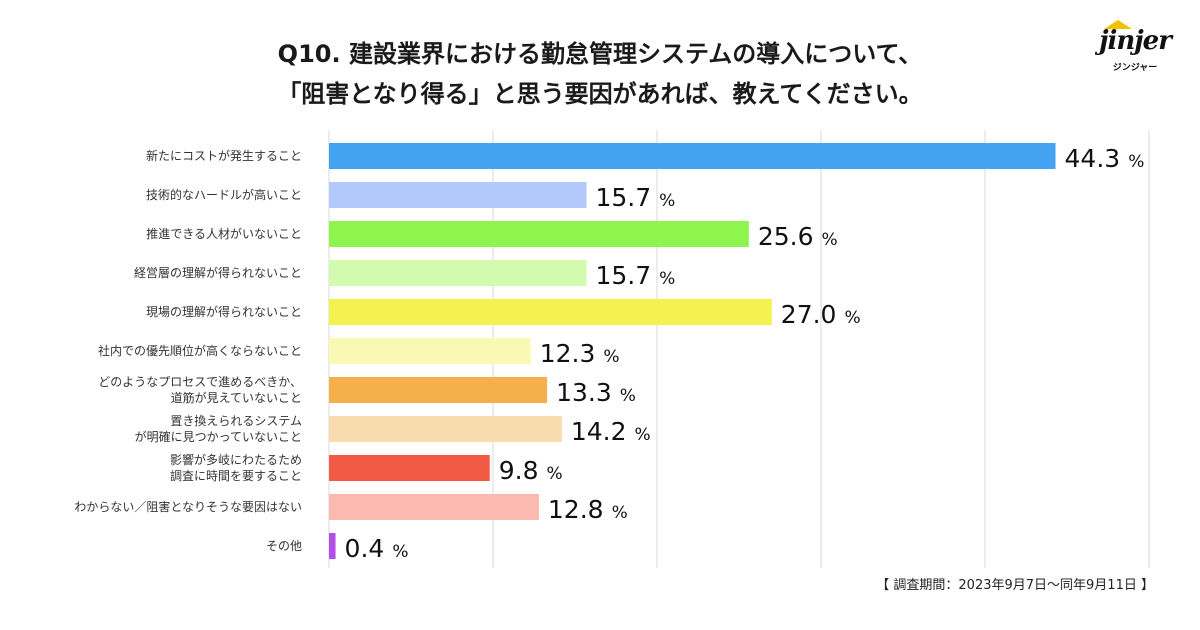 The image size is (1200, 630). Describe the element at coordinates (200, 350) in the screenshot. I see `category-label: 社内での優先順位が高くならないこと` at that location.